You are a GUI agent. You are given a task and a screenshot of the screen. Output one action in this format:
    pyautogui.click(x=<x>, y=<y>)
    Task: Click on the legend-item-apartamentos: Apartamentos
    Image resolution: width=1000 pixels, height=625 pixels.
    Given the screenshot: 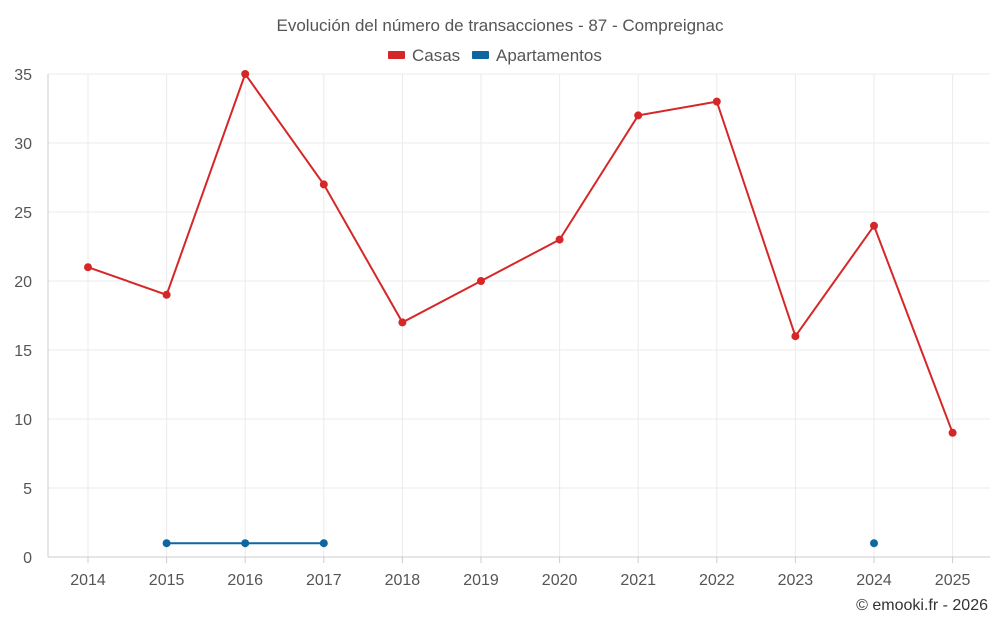 What is the action you would take?
    pyautogui.click(x=537, y=55)
    